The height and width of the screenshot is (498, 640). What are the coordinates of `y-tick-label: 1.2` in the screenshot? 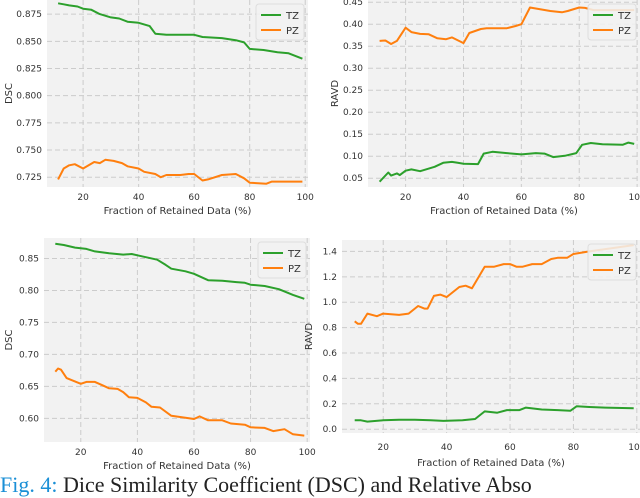 It's located at (330, 278).